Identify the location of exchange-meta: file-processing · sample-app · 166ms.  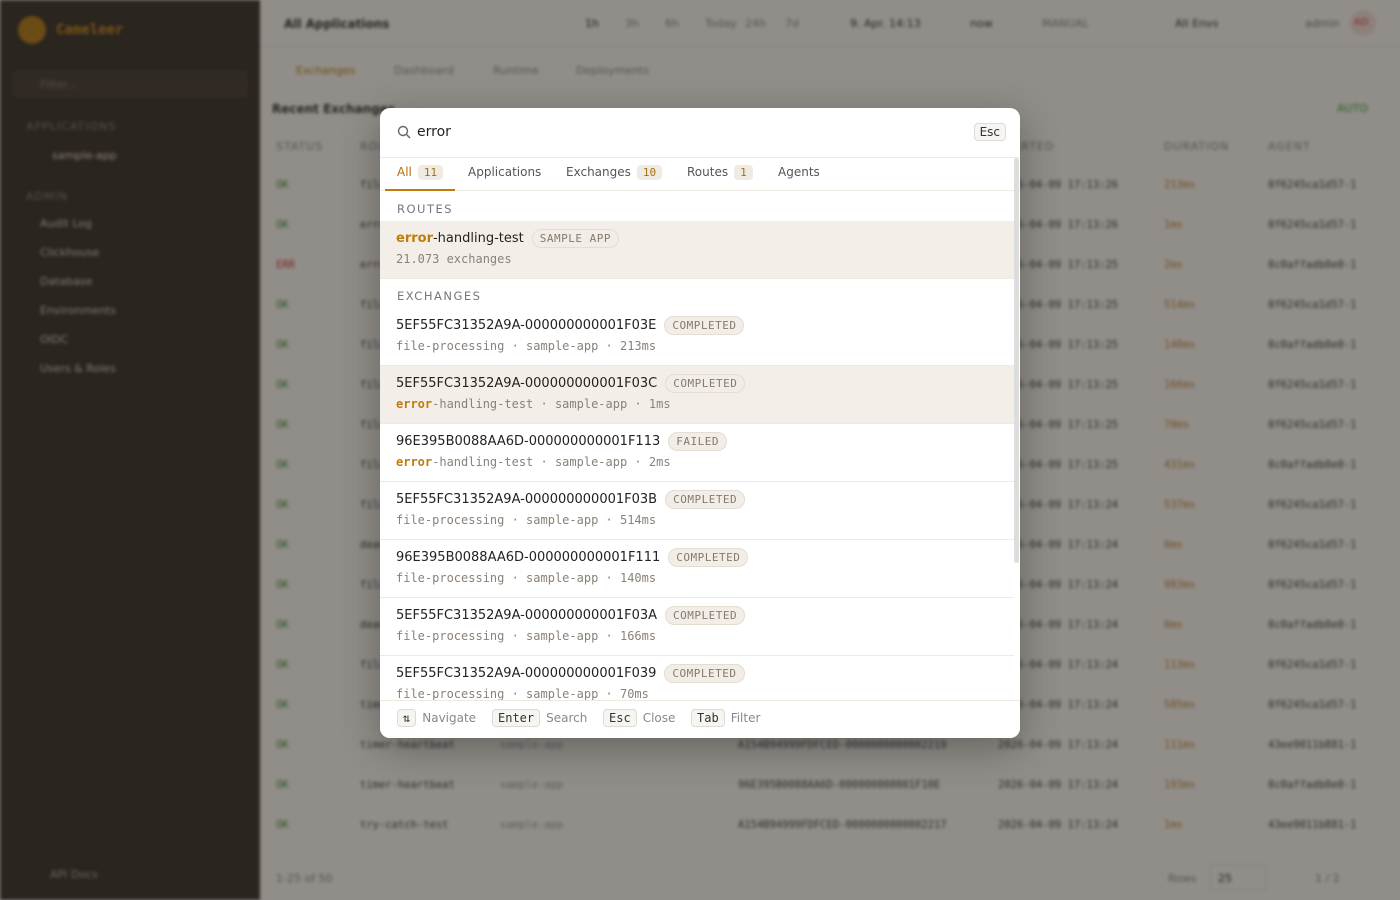
(697, 636).